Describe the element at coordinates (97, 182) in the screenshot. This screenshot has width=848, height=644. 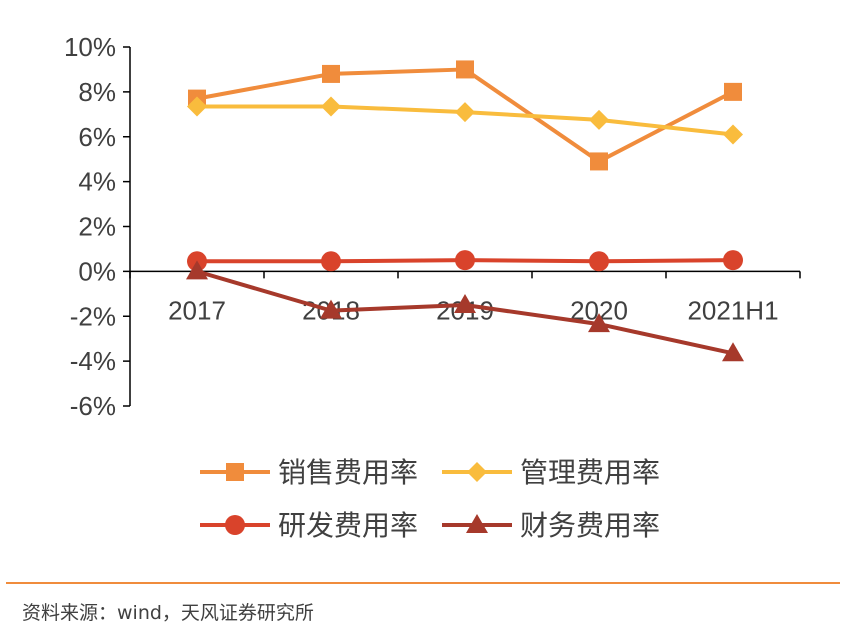
I see `y-tick-label: 4%` at that location.